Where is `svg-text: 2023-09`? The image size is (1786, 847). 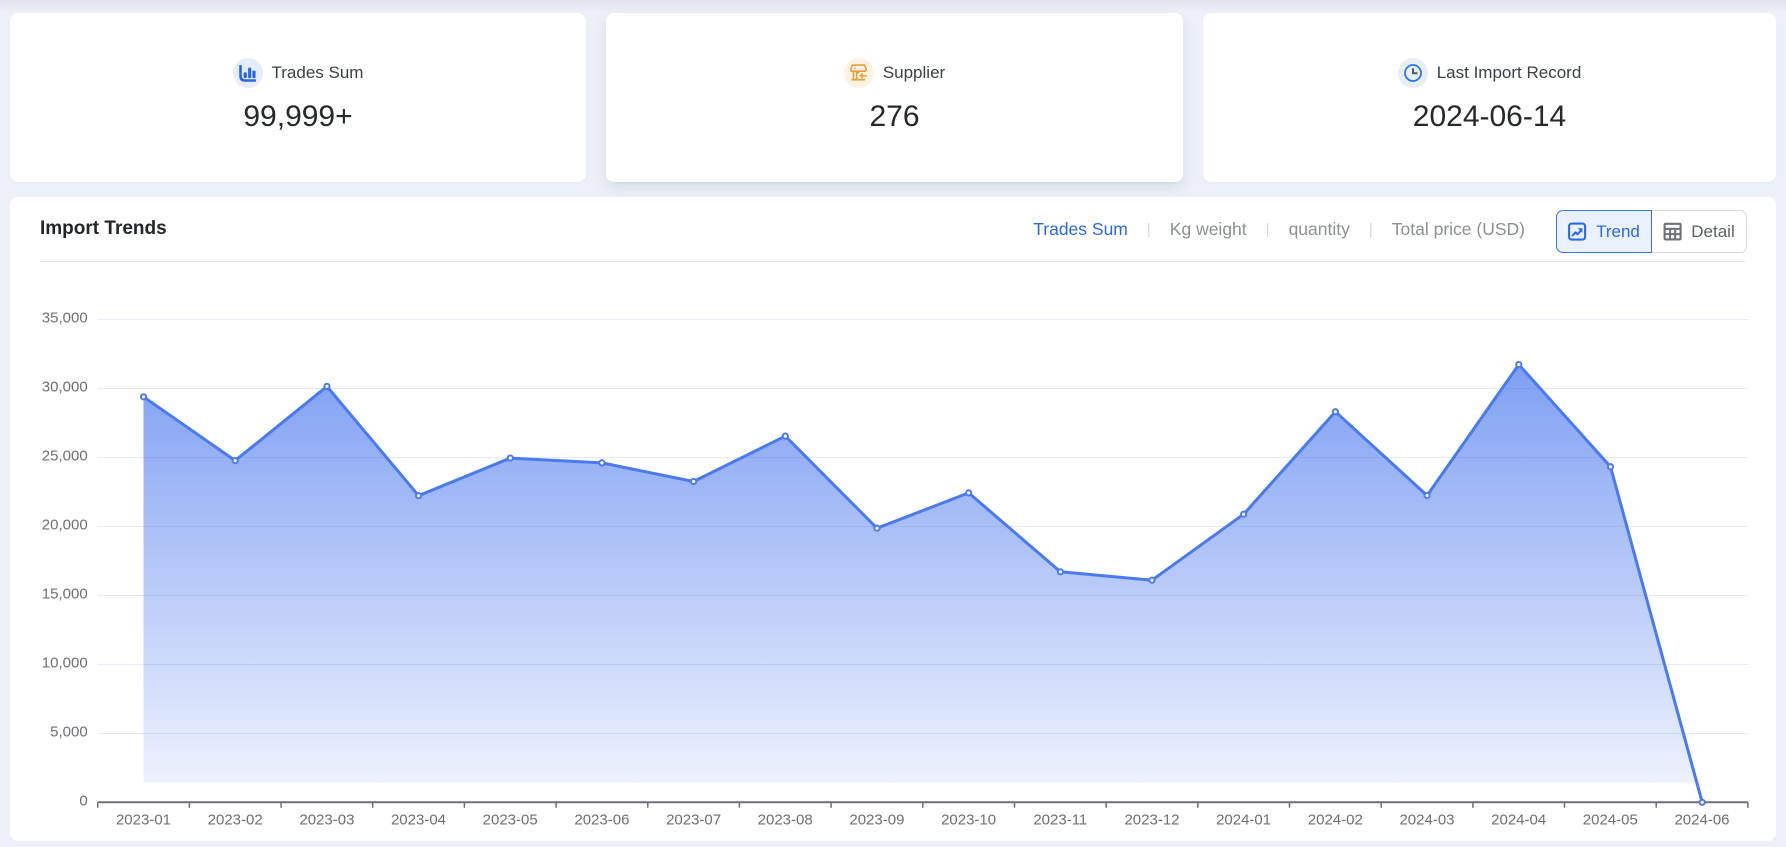 svg-text: 2023-09 is located at coordinates (876, 820).